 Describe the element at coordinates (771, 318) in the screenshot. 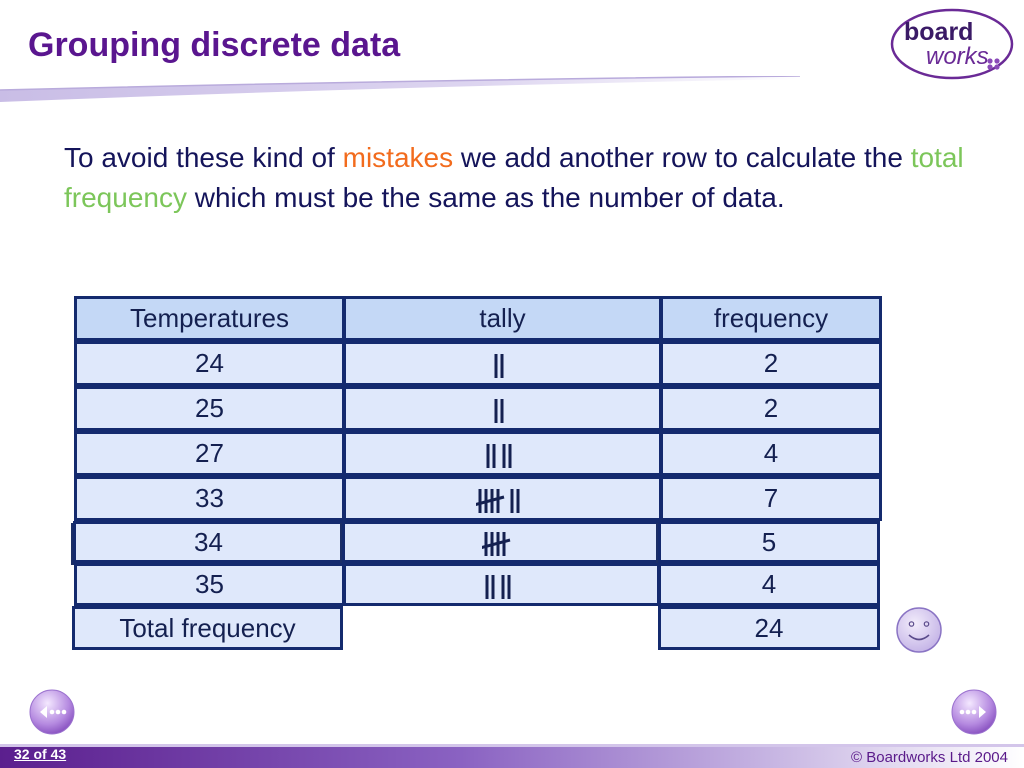

I see `header-frequency: frequency` at that location.